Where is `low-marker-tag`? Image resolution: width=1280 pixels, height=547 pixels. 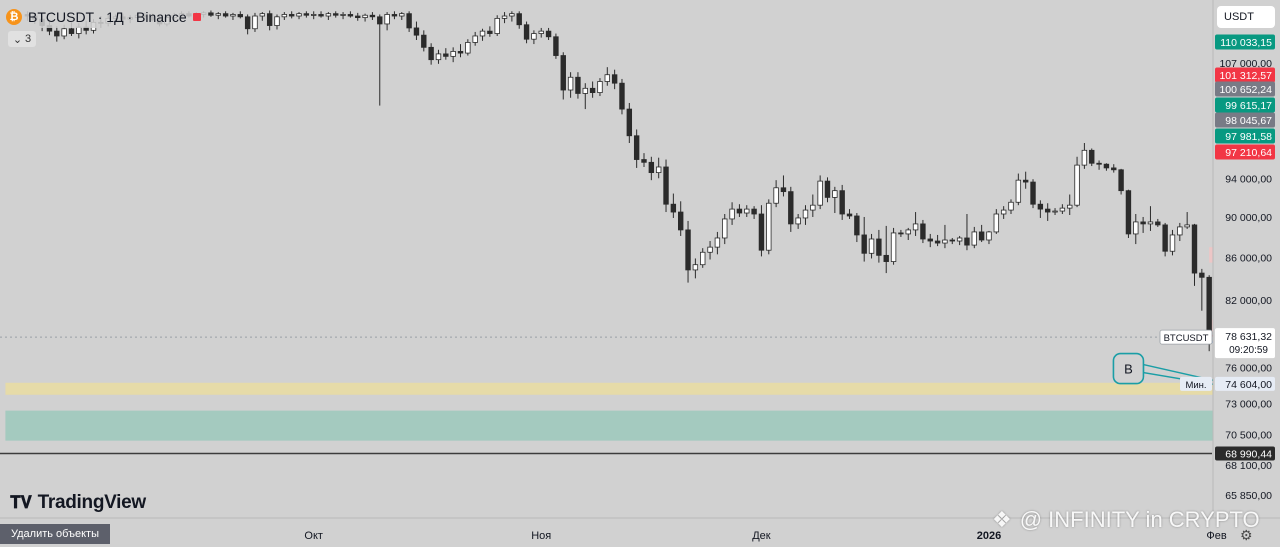 low-marker-tag is located at coordinates (1196, 383).